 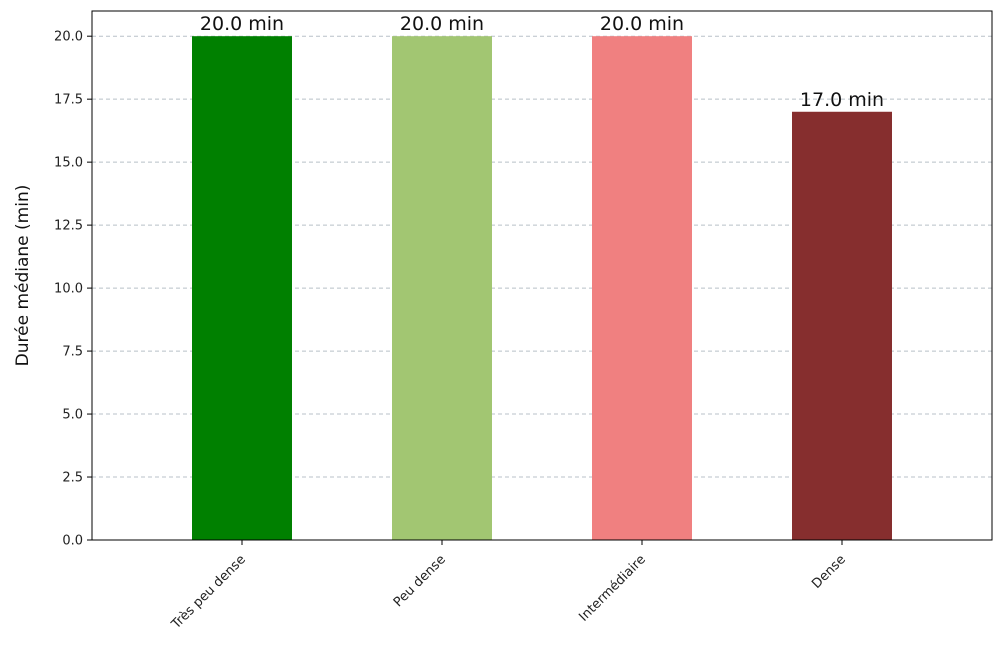 I want to click on y-tick-label: 15.0, so click(x=68, y=163).